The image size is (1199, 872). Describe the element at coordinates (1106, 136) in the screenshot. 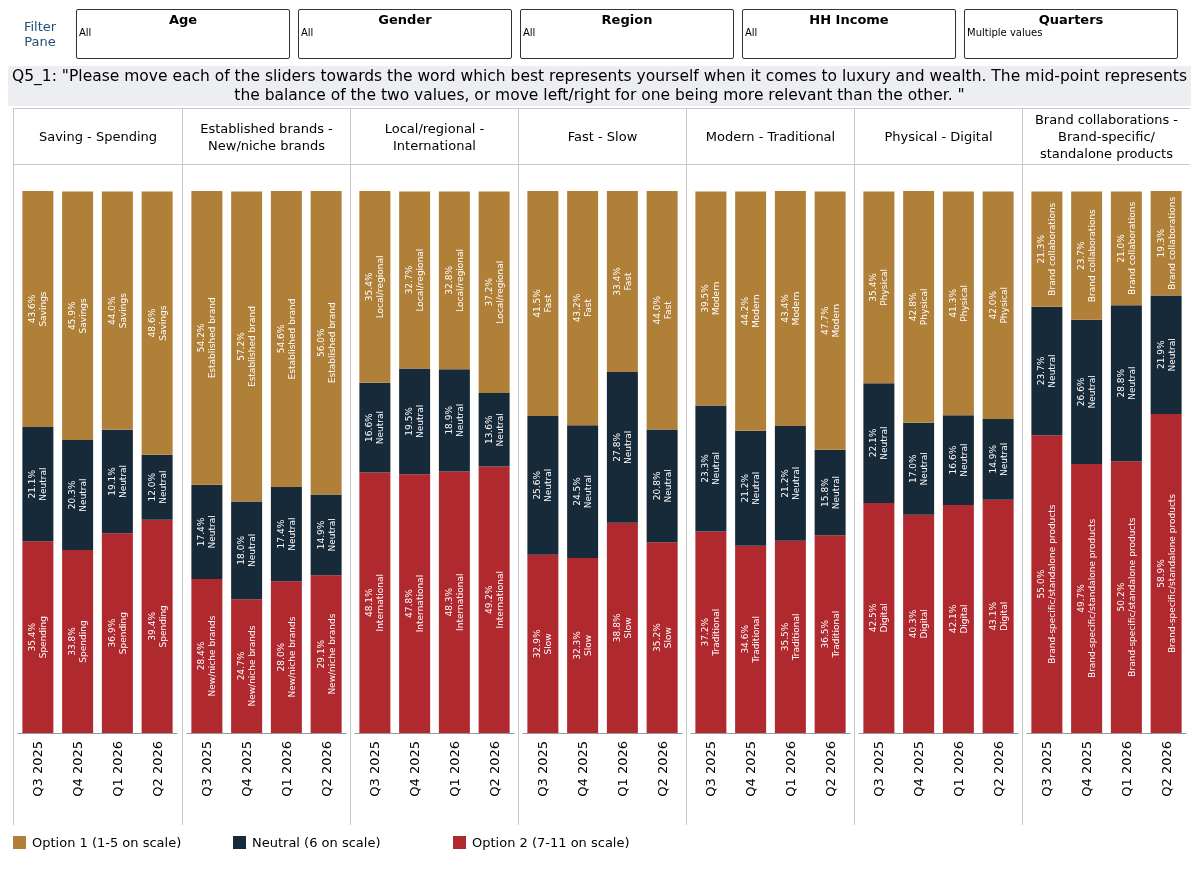

I see `chart-title: Brand collaborations - Brand-specific/standalone products` at that location.